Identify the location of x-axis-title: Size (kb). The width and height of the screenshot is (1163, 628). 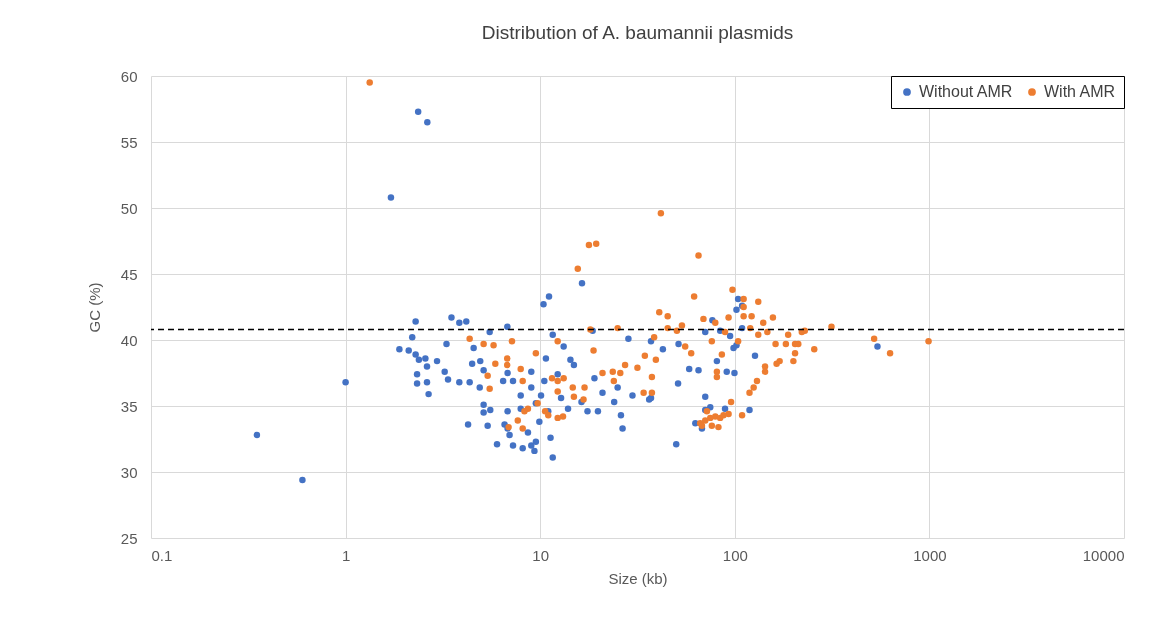
(638, 578).